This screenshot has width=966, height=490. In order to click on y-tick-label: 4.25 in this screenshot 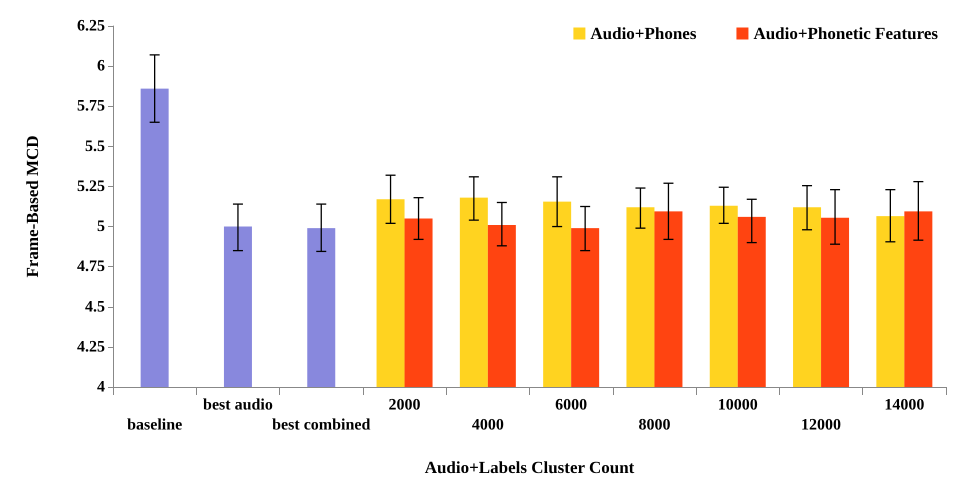, I will do `click(91, 347)`.